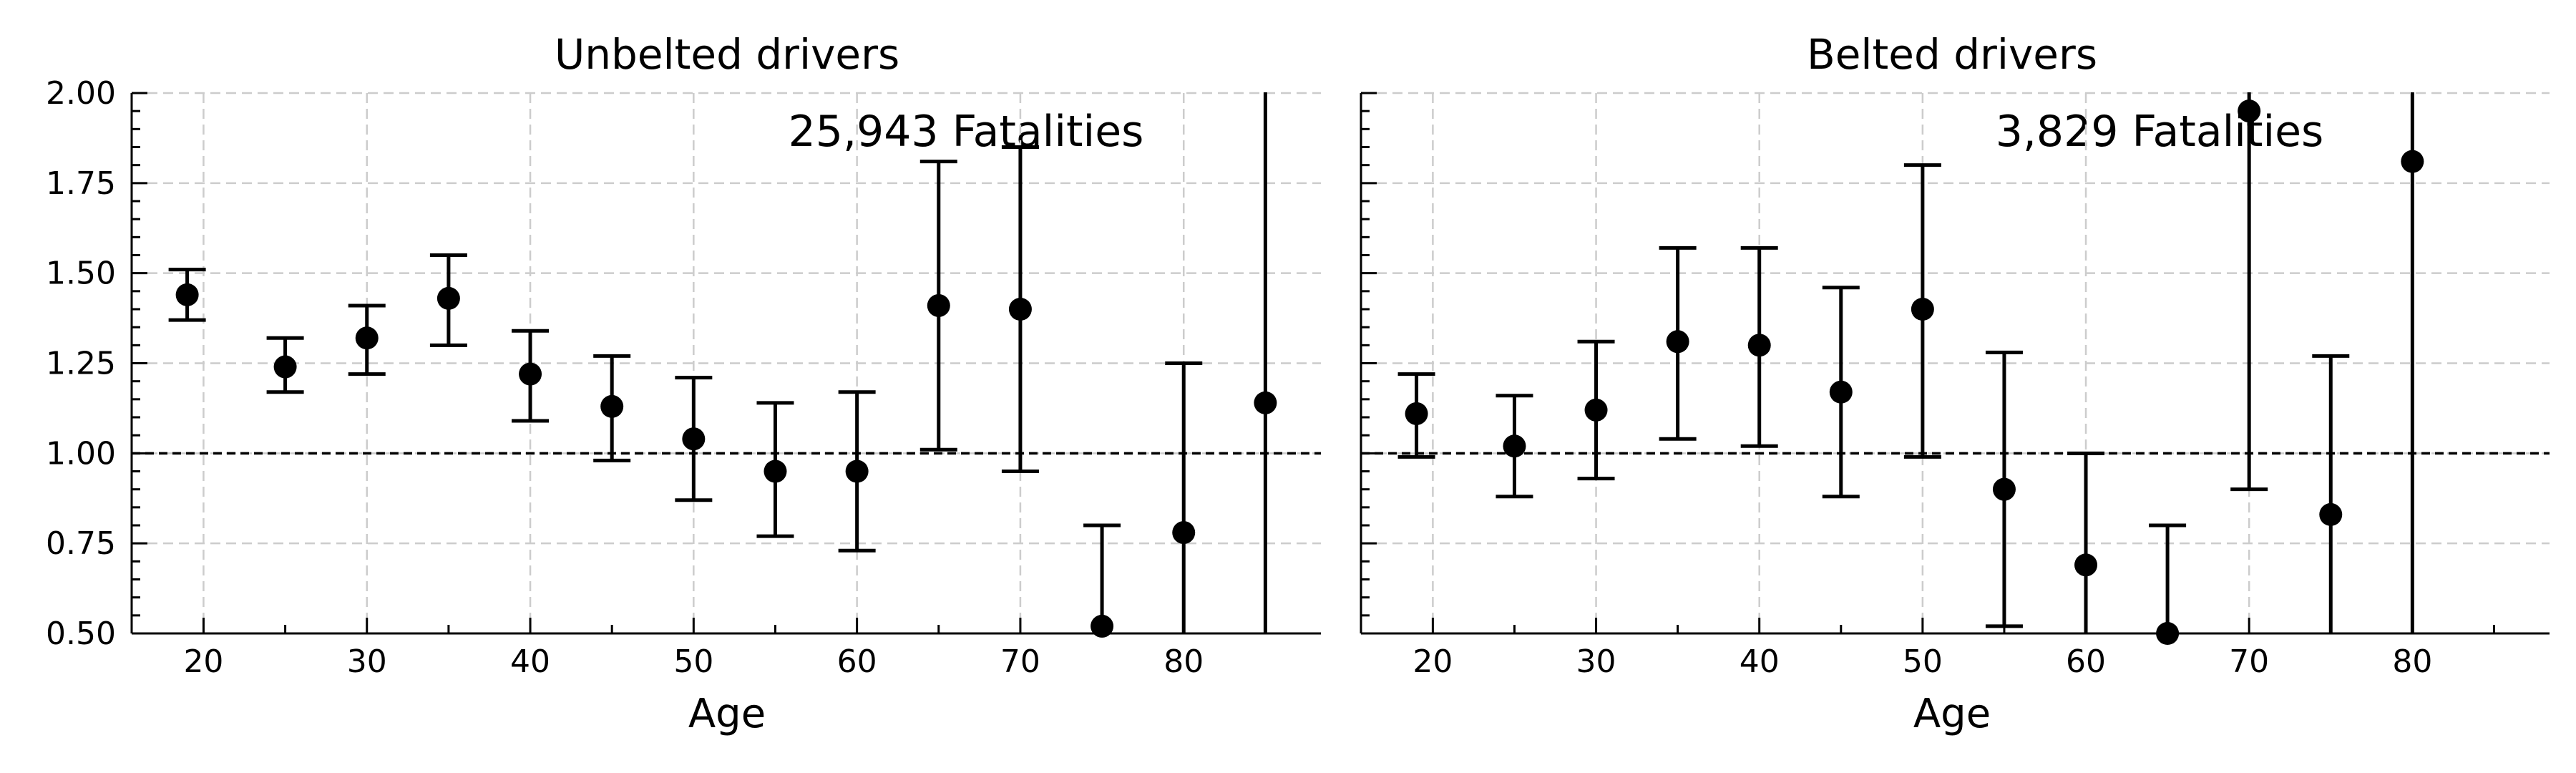 This screenshot has height=773, width=2576. What do you see at coordinates (81, 634) in the screenshot?
I see `y-tick-label: 0.50` at bounding box center [81, 634].